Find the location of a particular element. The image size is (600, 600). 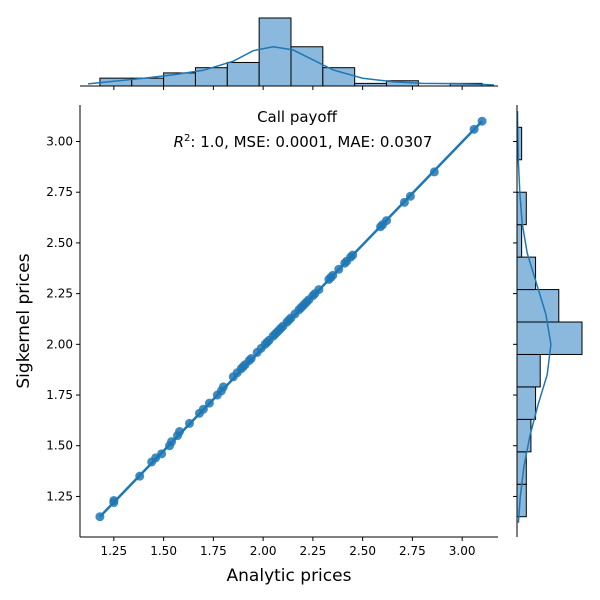

x-axis-label: Analytic prices is located at coordinates (289, 576).